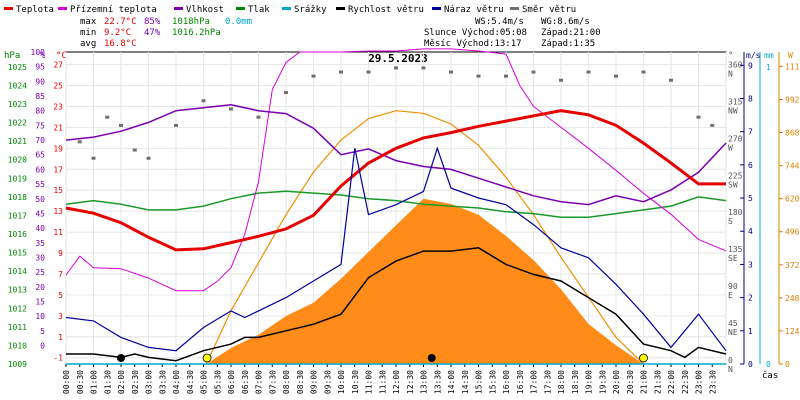 The image size is (800, 400). What do you see at coordinates (474, 10) in the screenshot?
I see `legend-label-naraz: Náraz větru` at bounding box center [474, 10].